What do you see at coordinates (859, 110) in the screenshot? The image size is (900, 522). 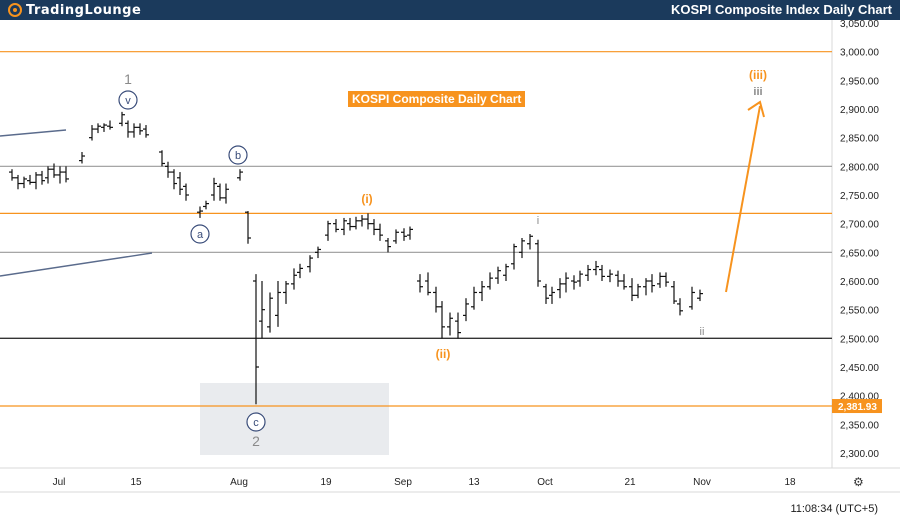 I see `y-tick-label: 2,900.00` at bounding box center [859, 110].